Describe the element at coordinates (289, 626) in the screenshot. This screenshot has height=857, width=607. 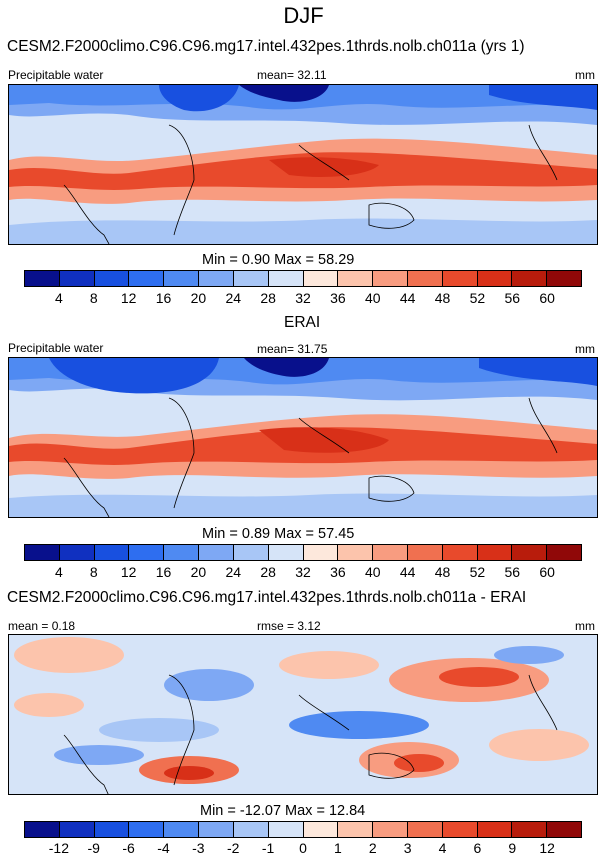
I see `panel3-rmse-label: rmse = 3.12` at that location.